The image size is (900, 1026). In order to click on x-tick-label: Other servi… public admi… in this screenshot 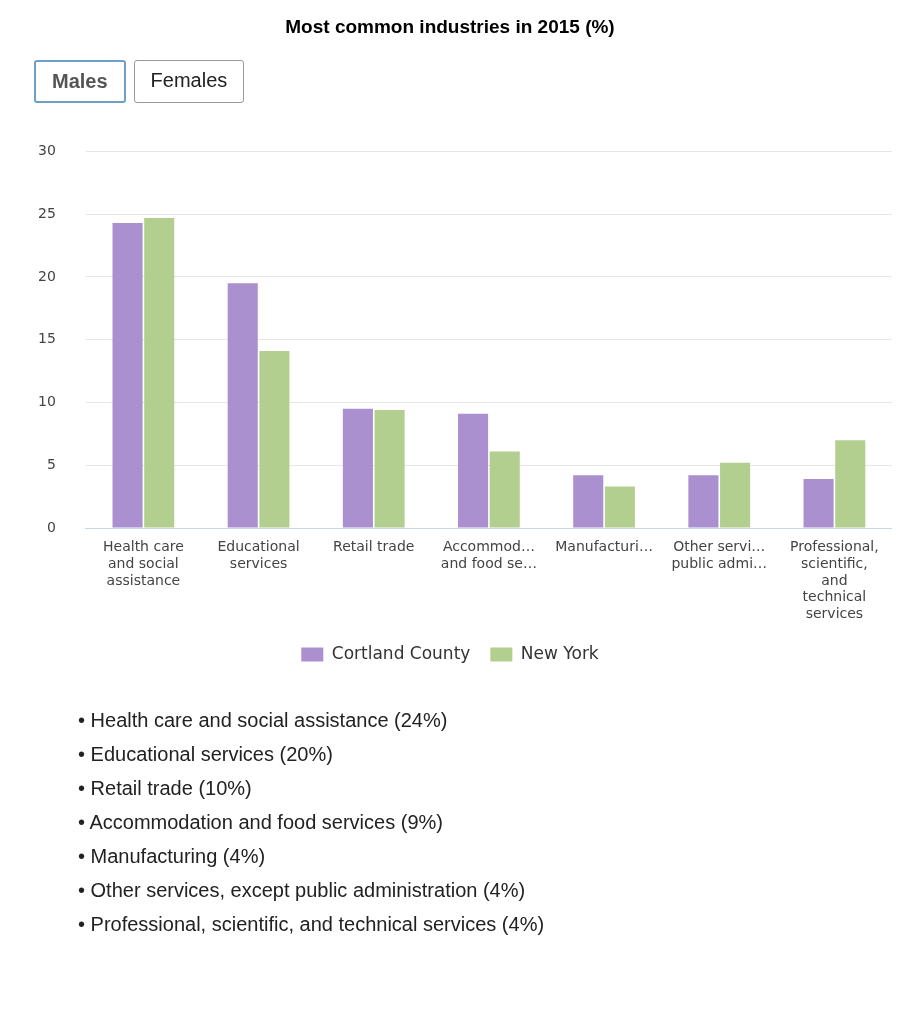, I will do `click(719, 554)`.